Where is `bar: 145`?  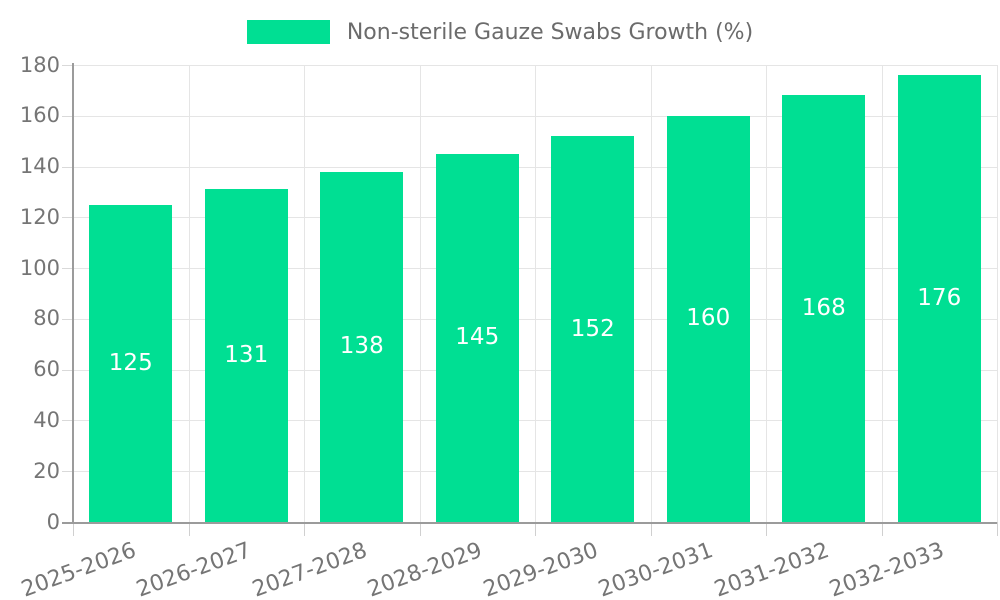
bar: 145 is located at coordinates (477, 337).